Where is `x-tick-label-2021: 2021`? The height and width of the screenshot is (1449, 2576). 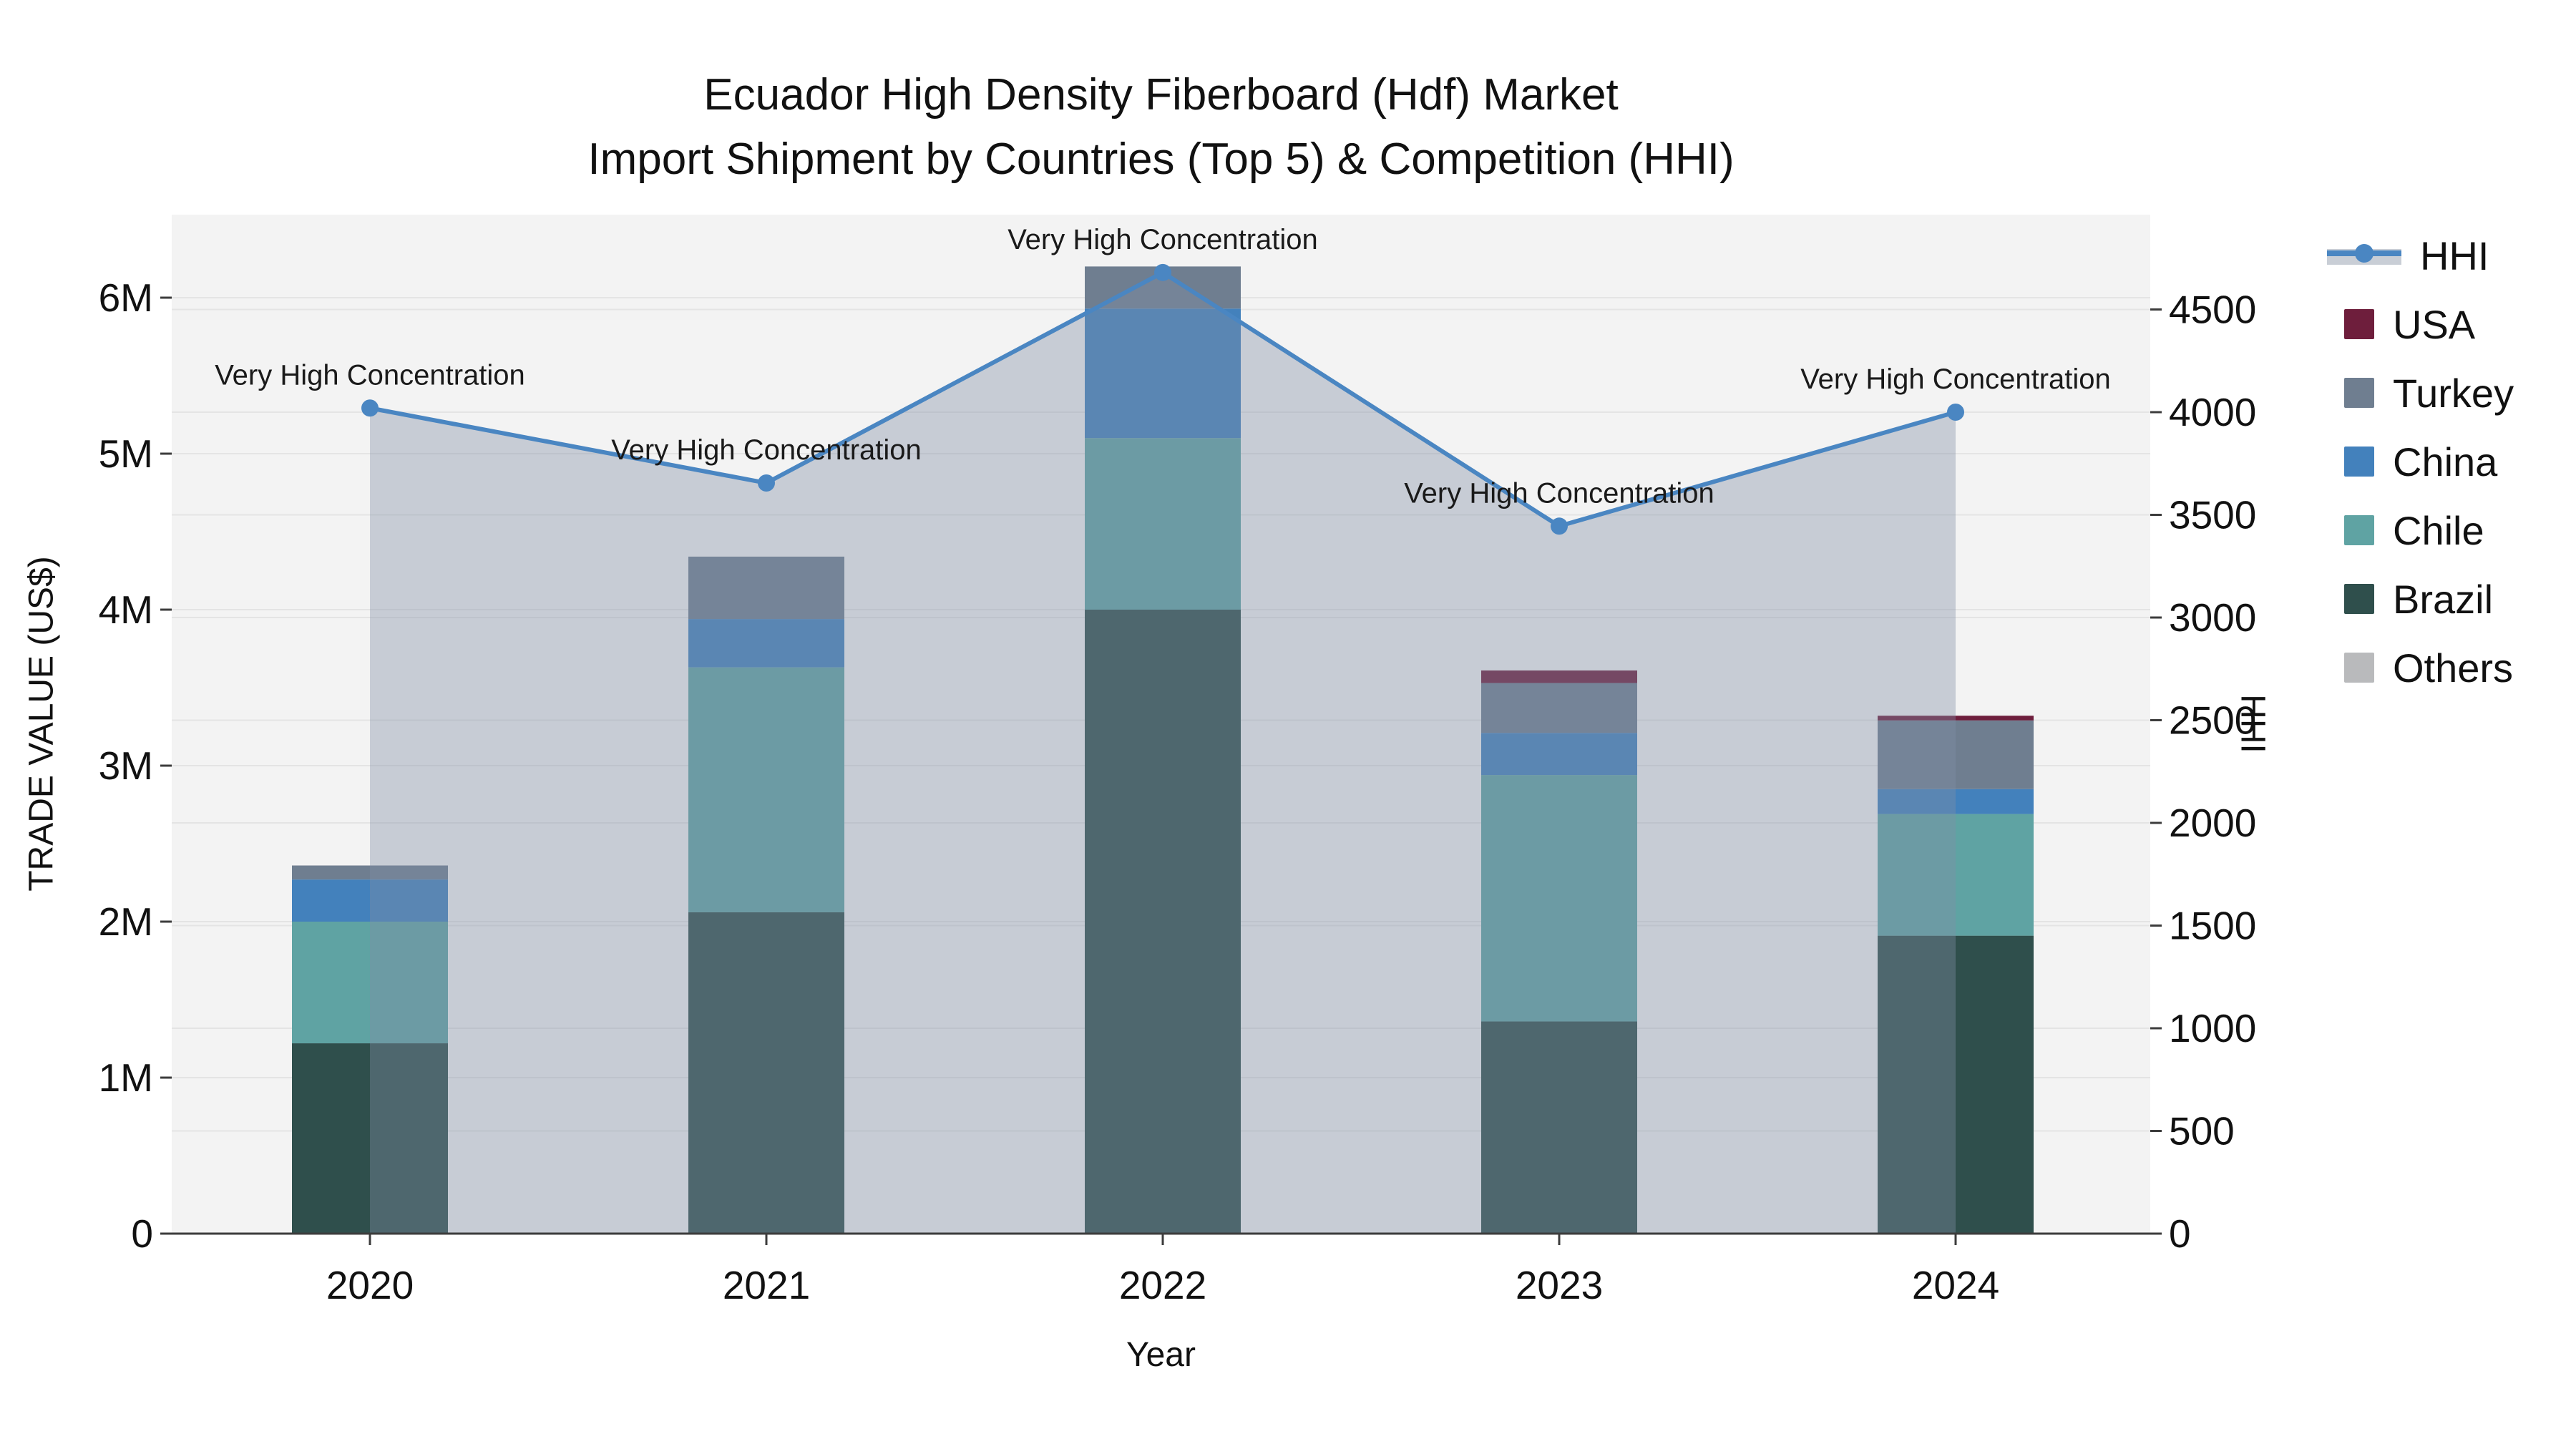
x-tick-label-2021: 2021 is located at coordinates (766, 1285).